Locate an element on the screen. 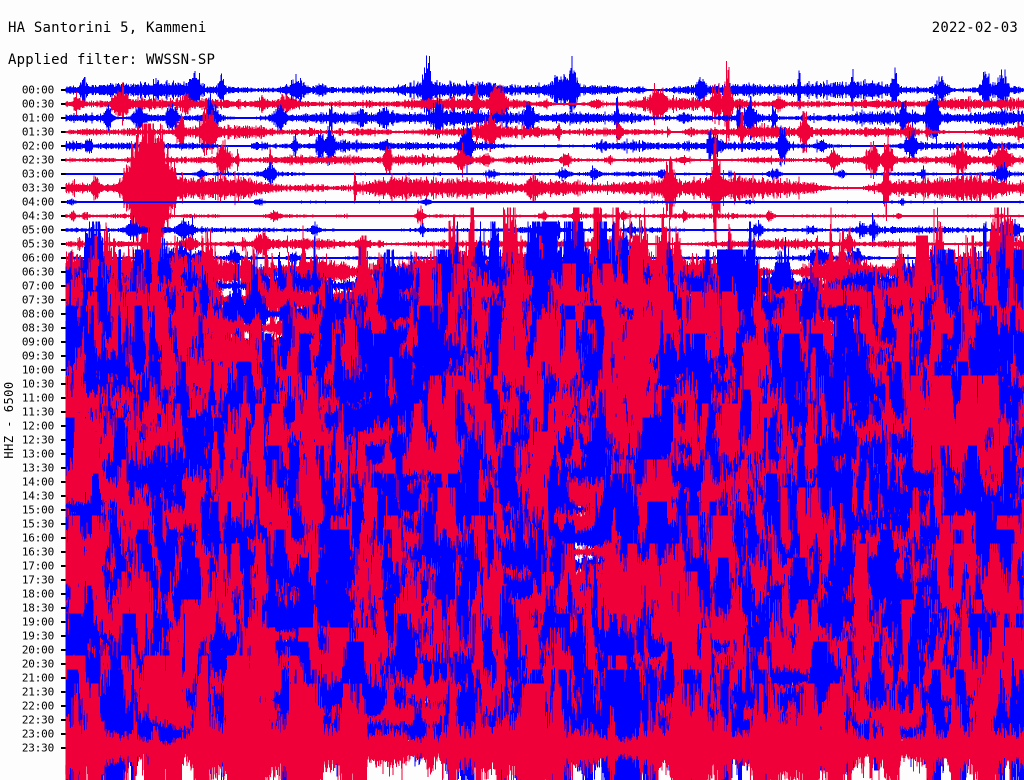 The height and width of the screenshot is (780, 1024). time-tick-0030: 00:30 is located at coordinates (34, 104).